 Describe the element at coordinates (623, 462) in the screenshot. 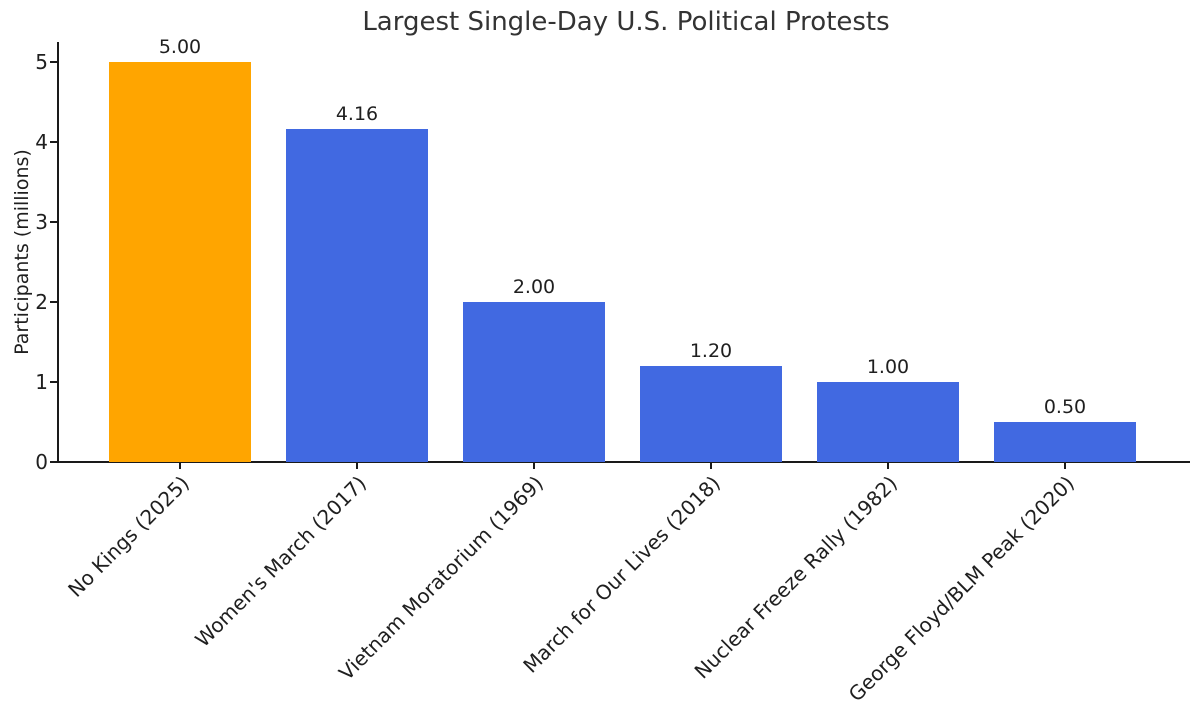

I see `x-axis-spine` at that location.